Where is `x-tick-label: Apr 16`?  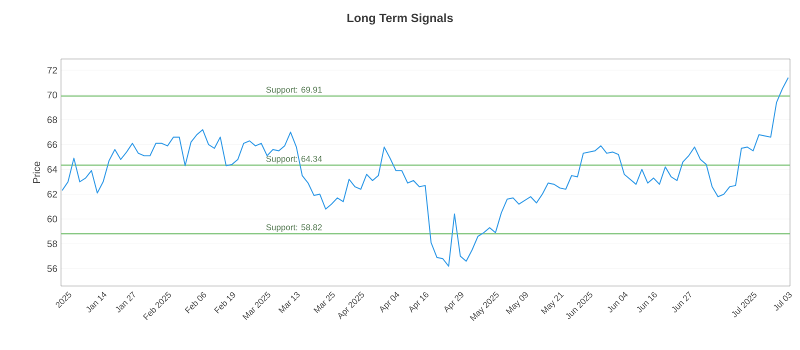
x-tick-label: Apr 16 is located at coordinates (418, 302).